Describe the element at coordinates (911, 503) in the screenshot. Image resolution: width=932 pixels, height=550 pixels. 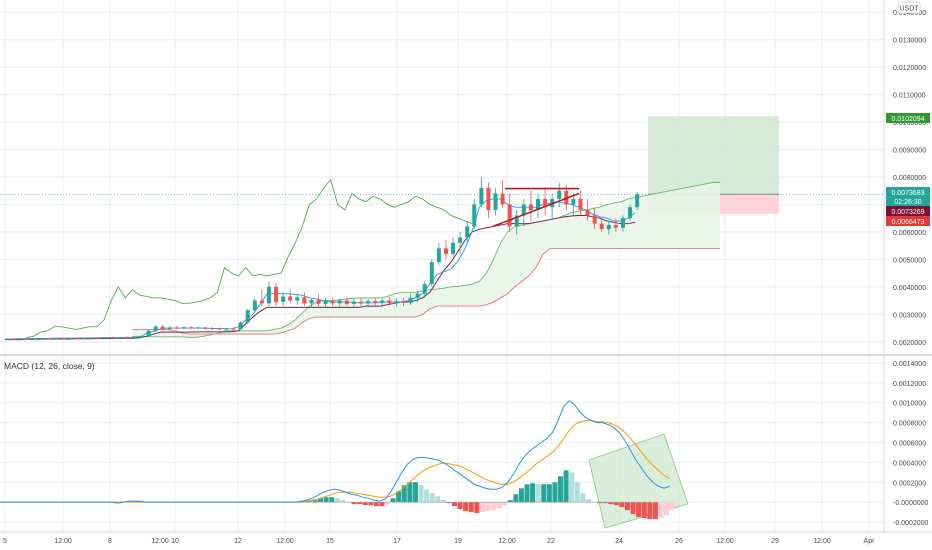
I see `macd-tick-label: -0.0000000` at that location.